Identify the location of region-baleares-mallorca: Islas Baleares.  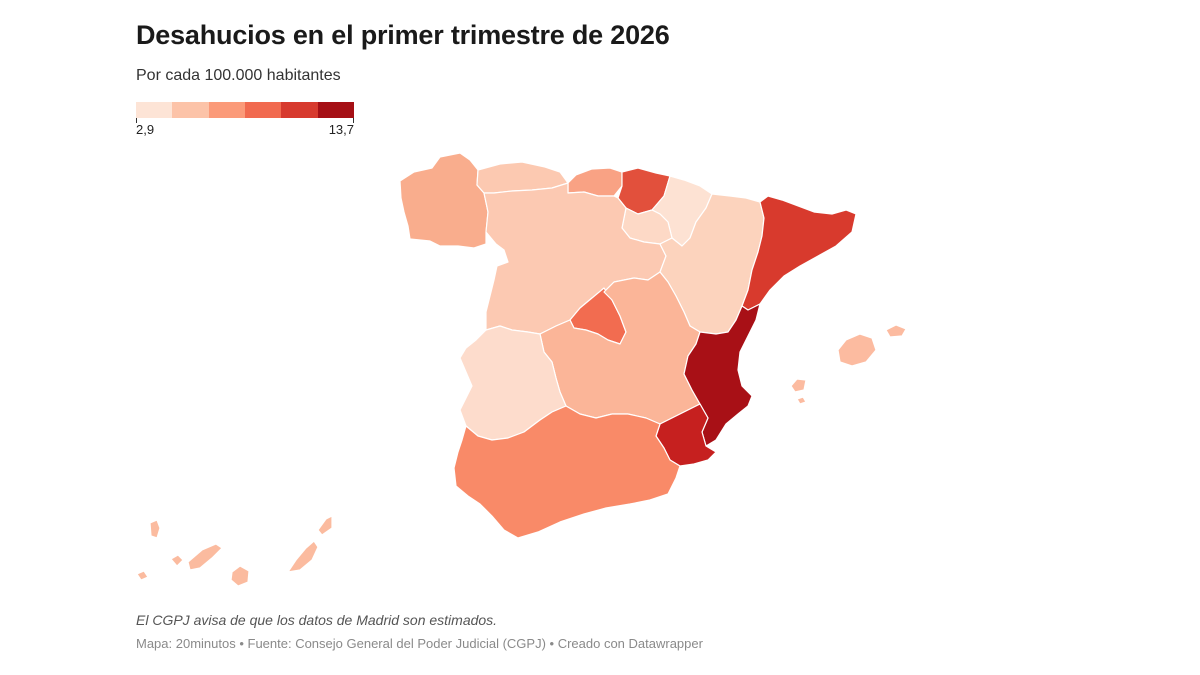
(857, 350).